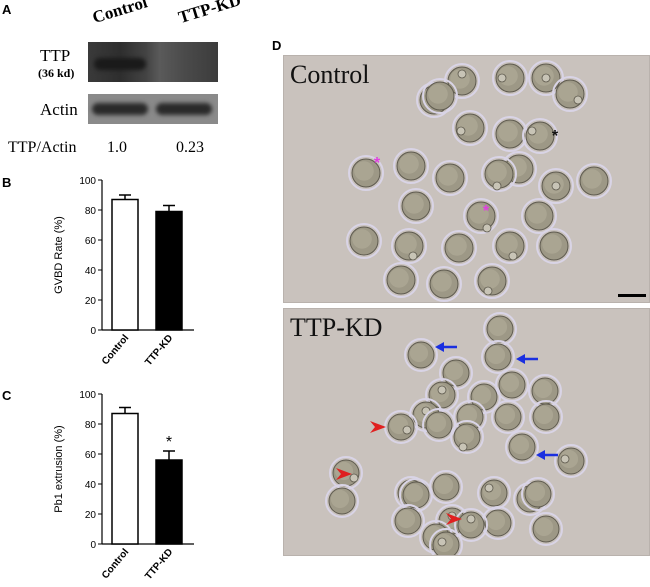  What do you see at coordinates (59, 255) in the screenshot?
I see `gvbd-y-axis-label: GVBD Rate (%)` at bounding box center [59, 255].